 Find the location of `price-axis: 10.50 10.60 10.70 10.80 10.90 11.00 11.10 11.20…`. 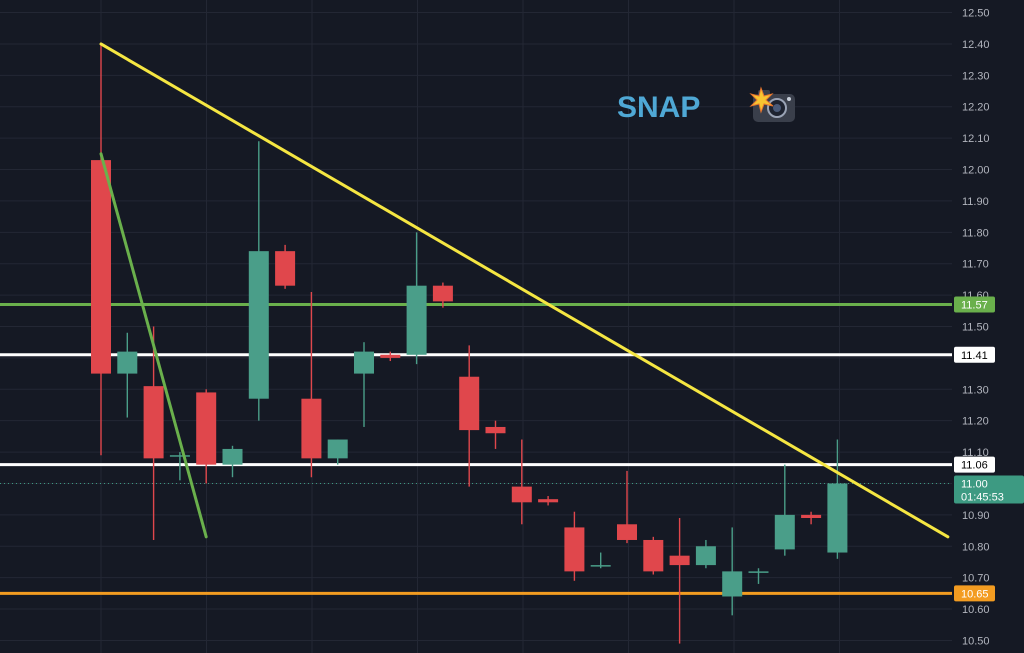

price-axis: 10.50 10.60 10.70 10.80 10.90 11.00 11.10 11.20… is located at coordinates (976, 328).